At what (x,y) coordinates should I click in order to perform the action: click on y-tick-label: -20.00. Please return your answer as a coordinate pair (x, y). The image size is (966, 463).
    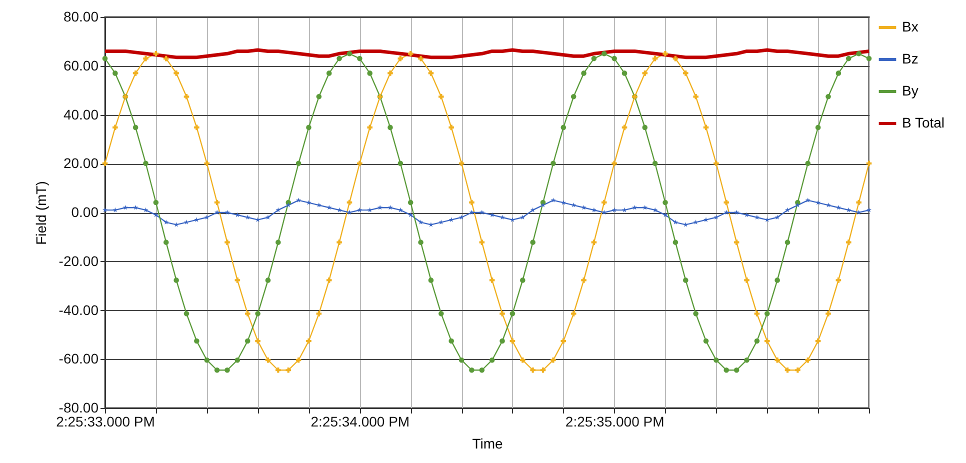
    Looking at the image, I should click on (78, 260).